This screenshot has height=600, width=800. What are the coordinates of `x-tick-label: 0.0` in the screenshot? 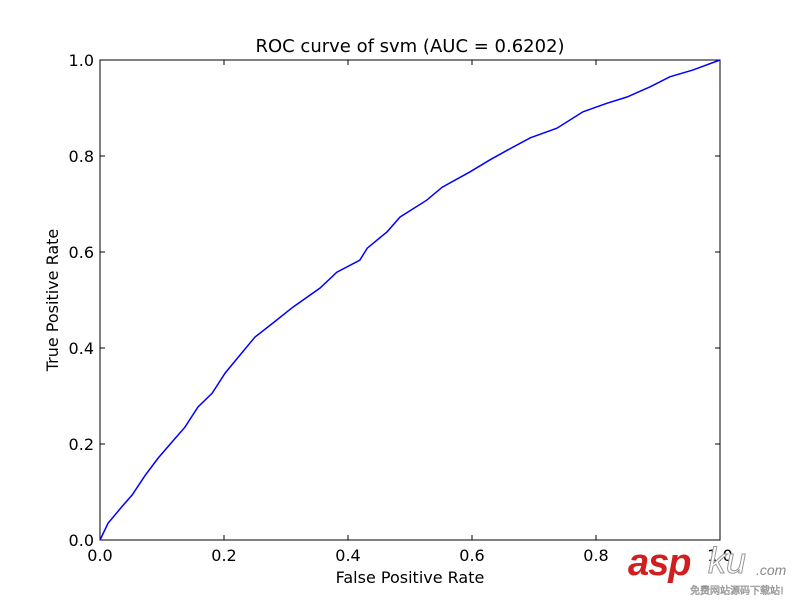 It's located at (99, 555).